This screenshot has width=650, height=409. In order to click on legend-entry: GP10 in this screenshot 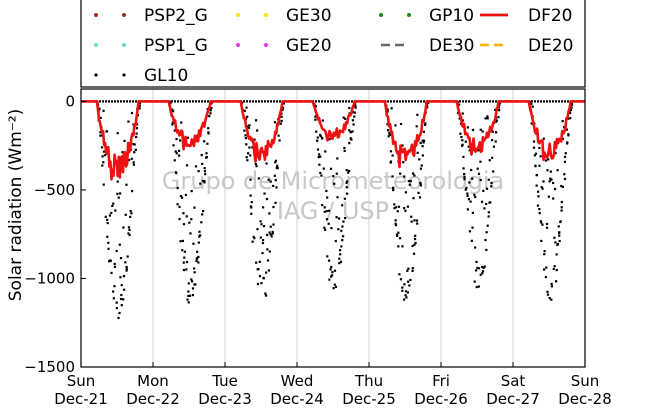, I will do `click(426, 16)`.